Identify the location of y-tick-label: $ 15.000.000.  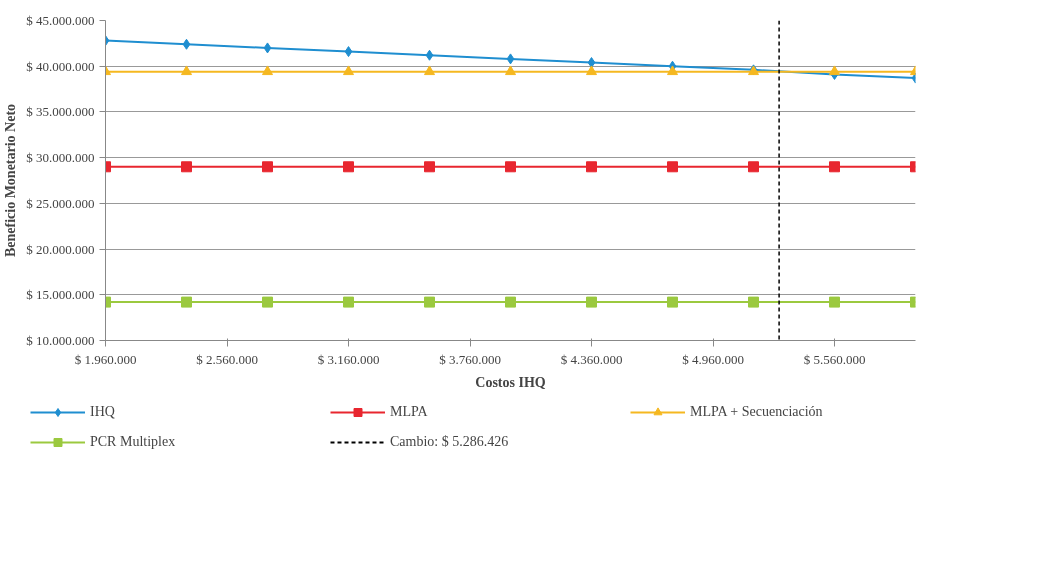
(60, 295).